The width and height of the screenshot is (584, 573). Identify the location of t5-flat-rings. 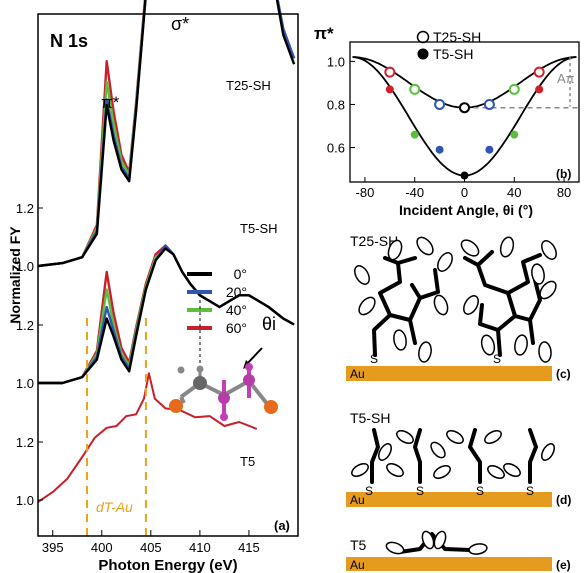
(436, 542).